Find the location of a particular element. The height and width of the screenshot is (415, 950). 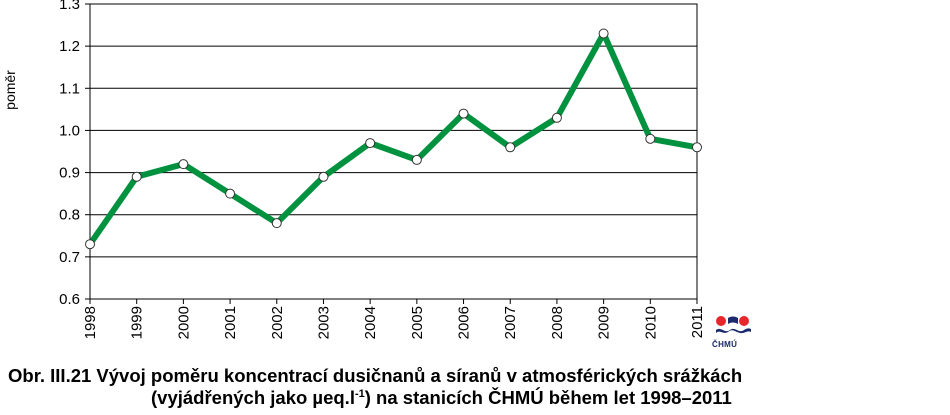

y-tick-label: 1.1 is located at coordinates (69, 88).